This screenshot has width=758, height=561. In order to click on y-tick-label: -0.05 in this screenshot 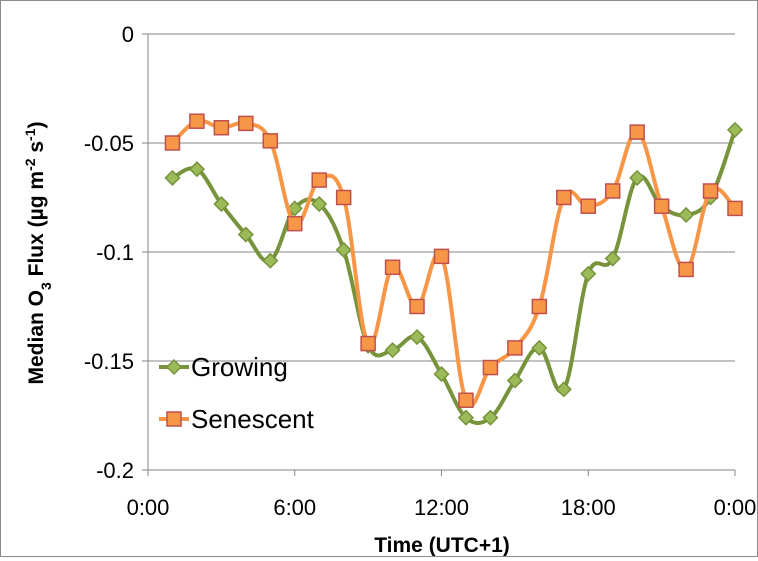, I will do `click(109, 143)`.